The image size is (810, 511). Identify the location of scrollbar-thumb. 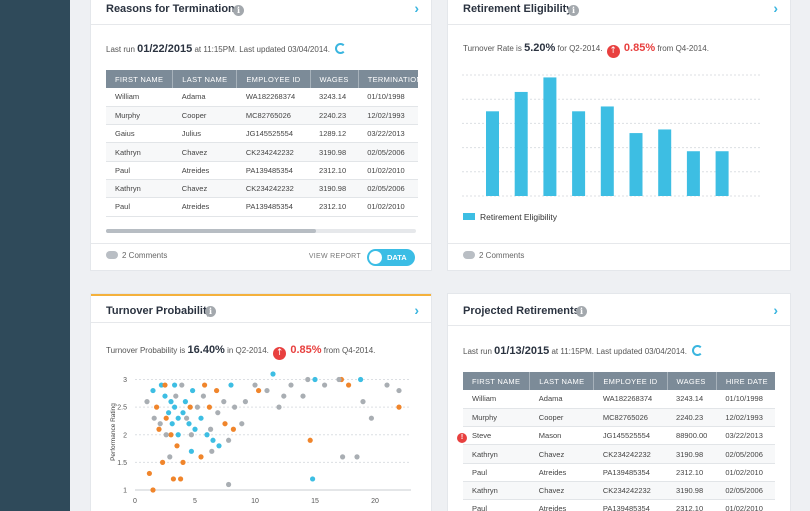
(211, 231).